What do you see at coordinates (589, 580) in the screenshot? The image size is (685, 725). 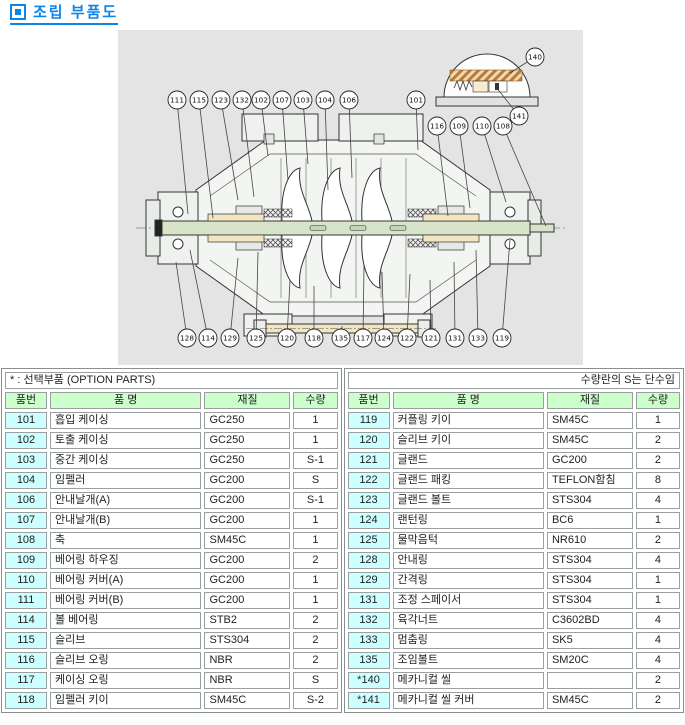 I see `material-cell: STS304` at bounding box center [589, 580].